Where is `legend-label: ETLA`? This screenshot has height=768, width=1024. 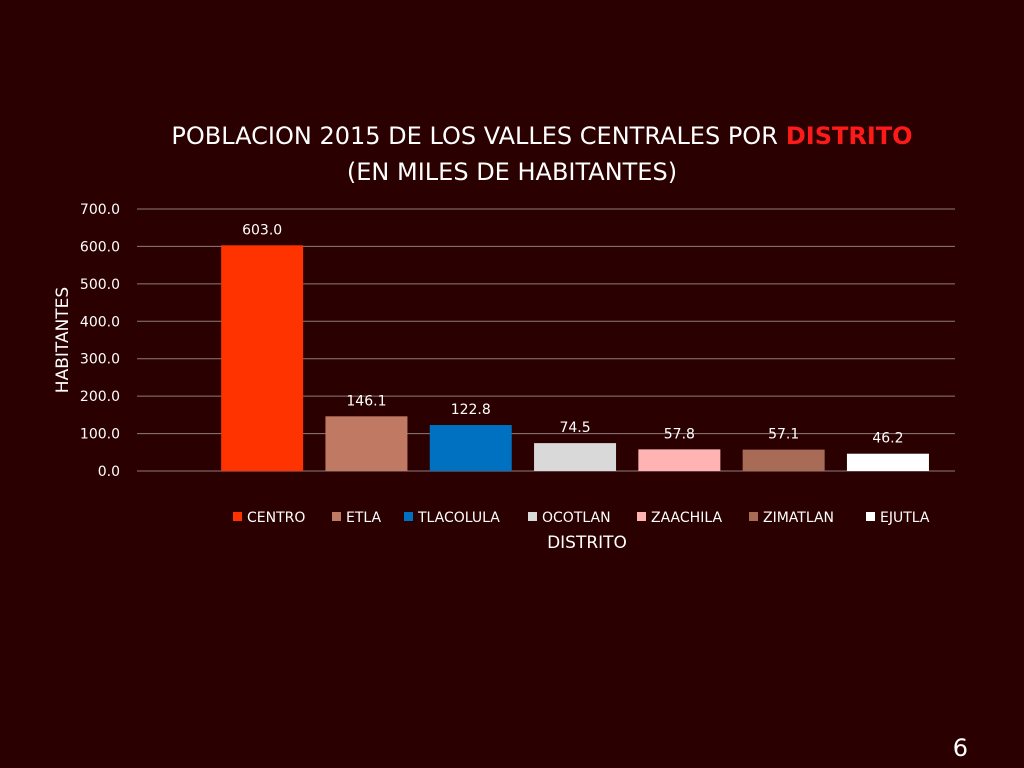 legend-label: ETLA is located at coordinates (364, 518).